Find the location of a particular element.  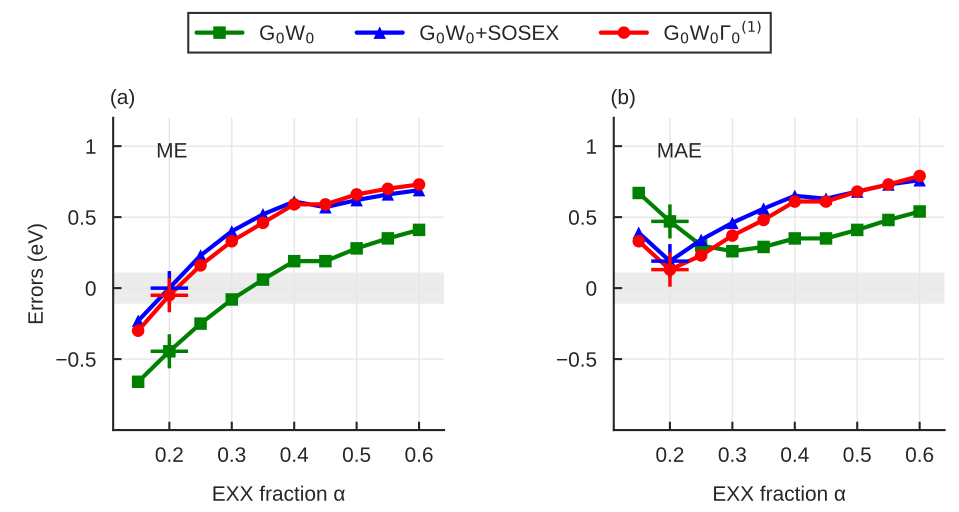

legend-label: G$_{0}$W$_{0}$ is located at coordinates (287, 34).